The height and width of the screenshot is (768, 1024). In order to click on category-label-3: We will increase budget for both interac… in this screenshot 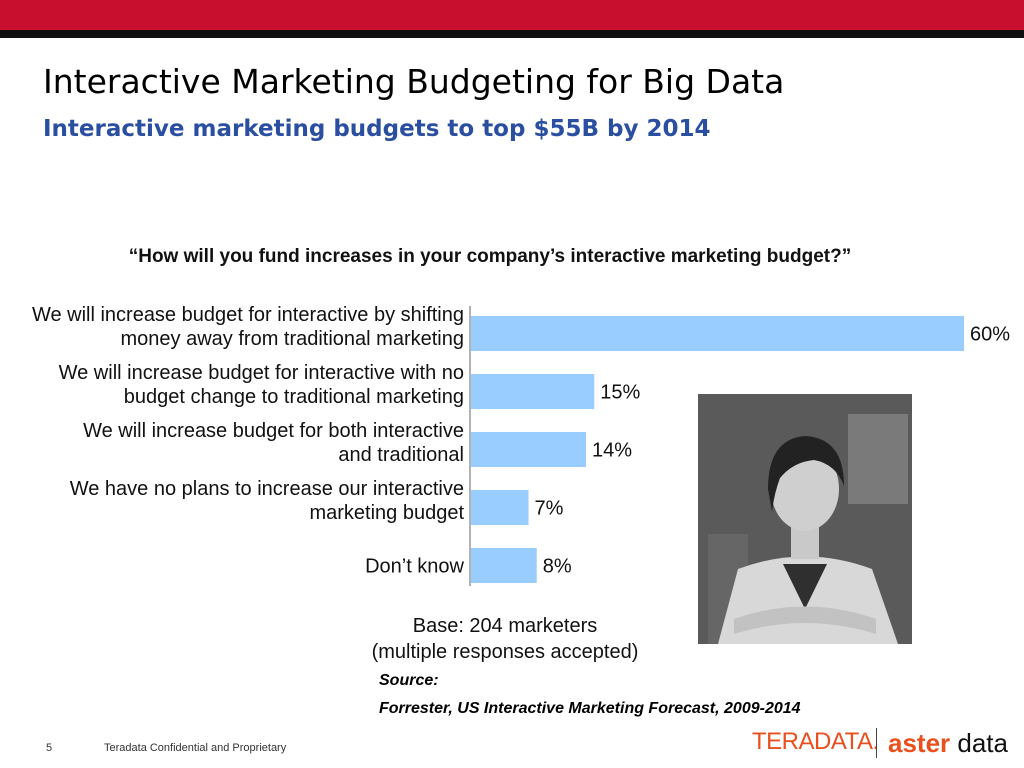, I will do `click(273, 443)`.